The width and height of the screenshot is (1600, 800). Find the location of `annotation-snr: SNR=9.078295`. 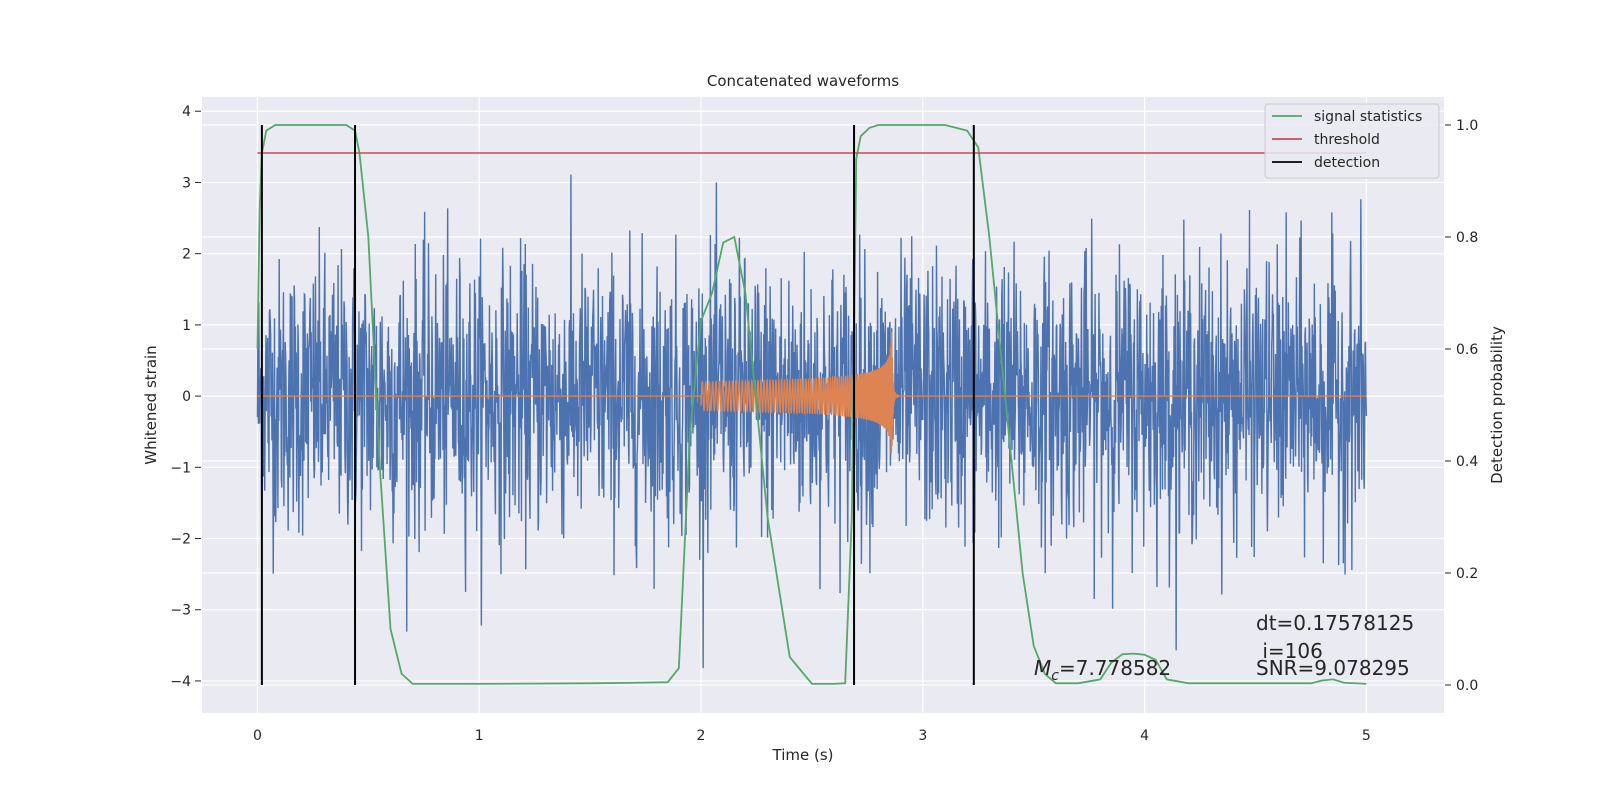

annotation-snr: SNR=9.078295 is located at coordinates (1333, 668).